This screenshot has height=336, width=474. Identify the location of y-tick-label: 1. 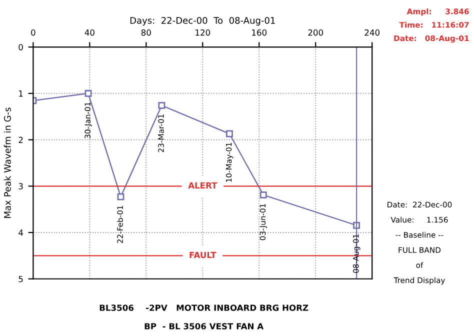
(21, 93).